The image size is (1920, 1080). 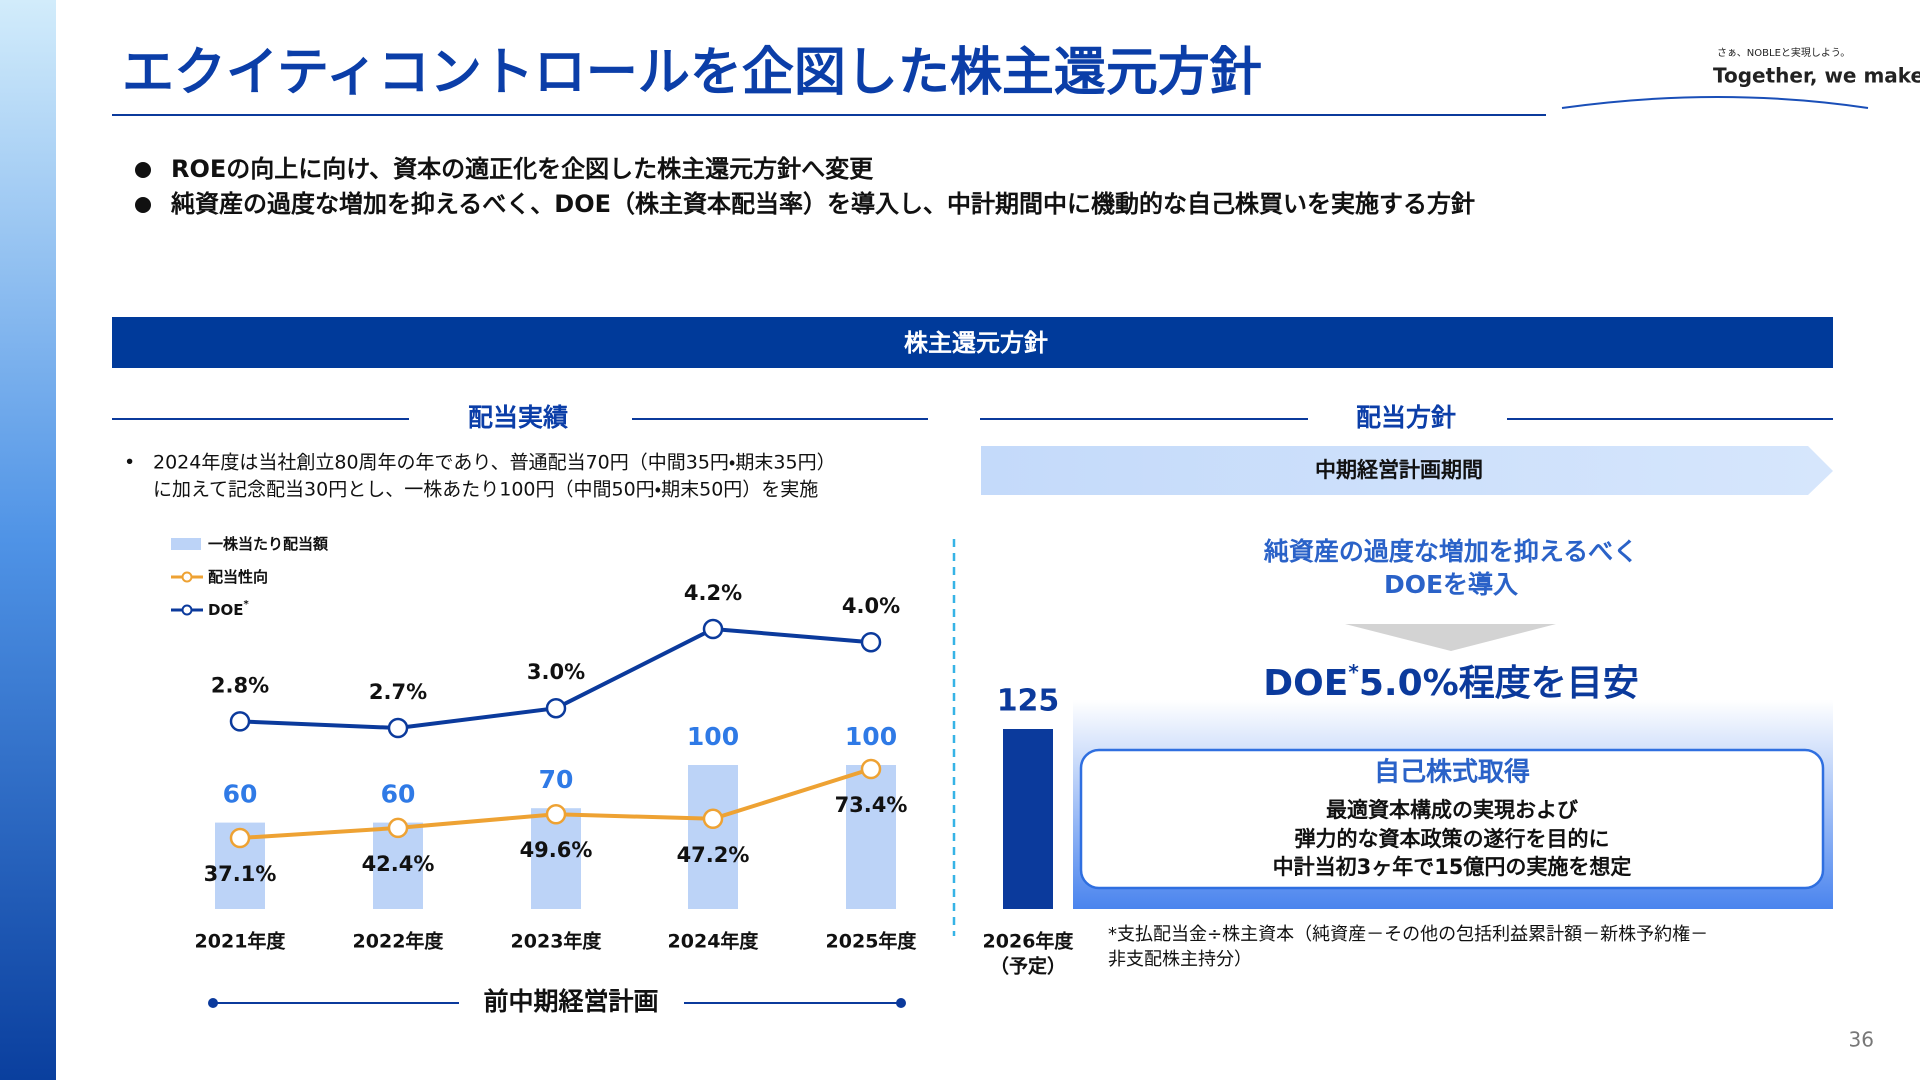 What do you see at coordinates (1816, 76) in the screenshot?
I see `logo-text: Together, we make good sense.` at bounding box center [1816, 76].